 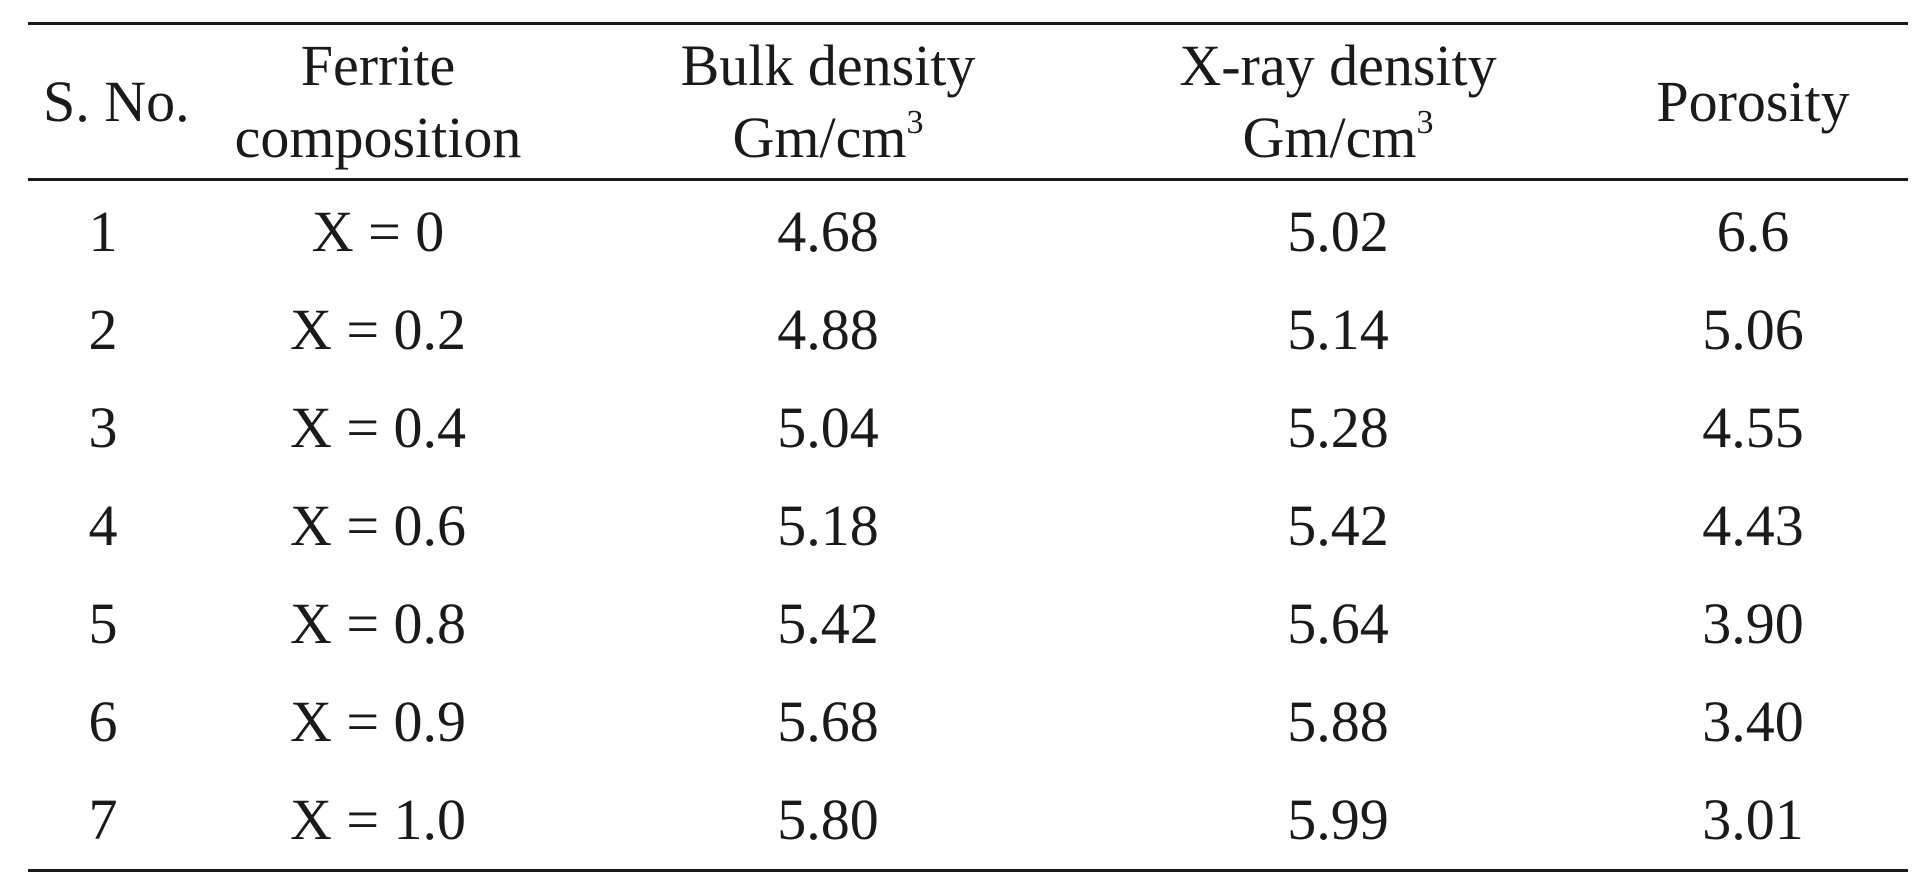 What do you see at coordinates (1338, 65) in the screenshot?
I see `header-xray-line1: X-ray density` at bounding box center [1338, 65].